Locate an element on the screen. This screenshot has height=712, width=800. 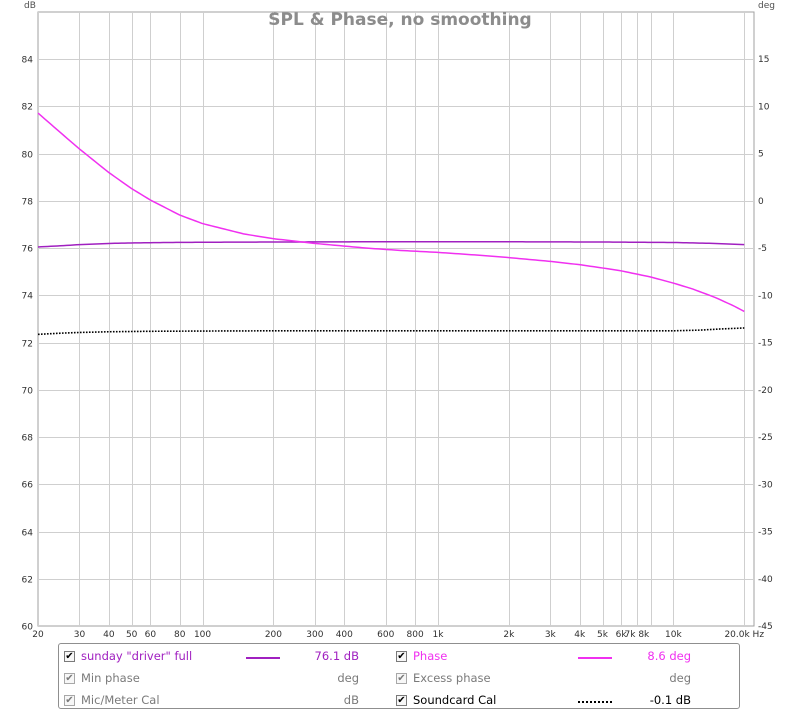
y-axis-label-right: deg is located at coordinates (766, 6).